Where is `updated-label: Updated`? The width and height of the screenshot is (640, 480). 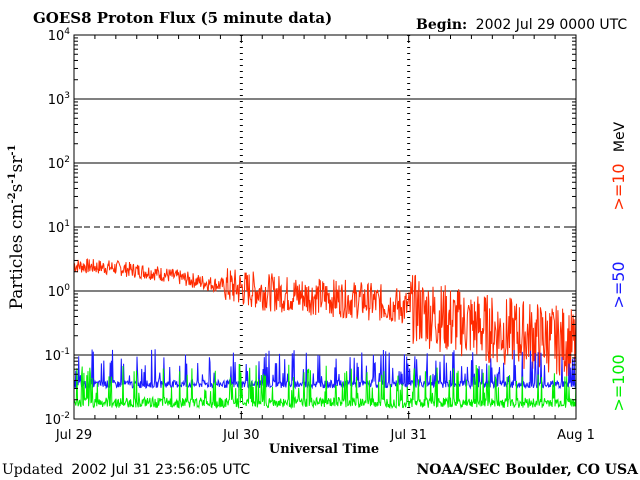 updated-label: Updated is located at coordinates (32, 470).